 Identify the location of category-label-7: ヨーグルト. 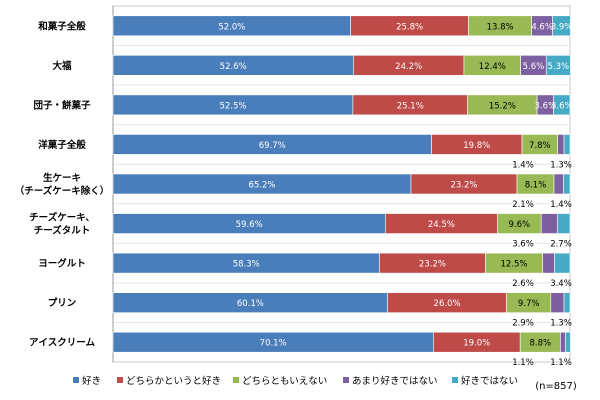
(62, 264).